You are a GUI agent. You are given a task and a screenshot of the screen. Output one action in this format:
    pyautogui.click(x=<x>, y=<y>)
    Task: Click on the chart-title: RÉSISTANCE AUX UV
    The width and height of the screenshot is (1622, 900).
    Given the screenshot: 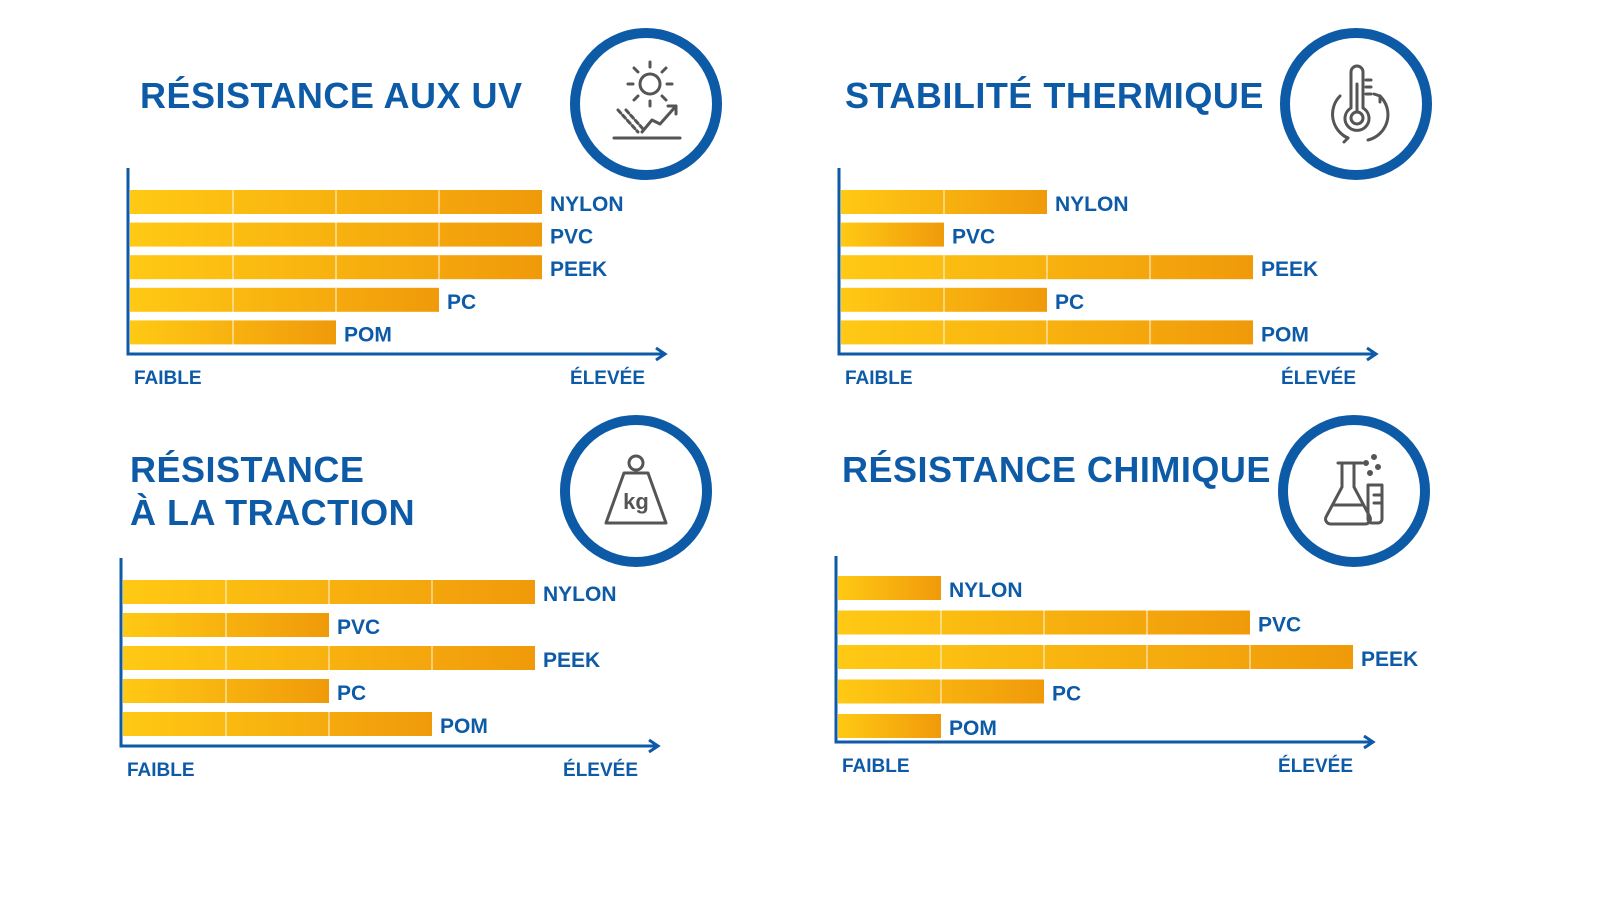 What is the action you would take?
    pyautogui.click(x=331, y=95)
    